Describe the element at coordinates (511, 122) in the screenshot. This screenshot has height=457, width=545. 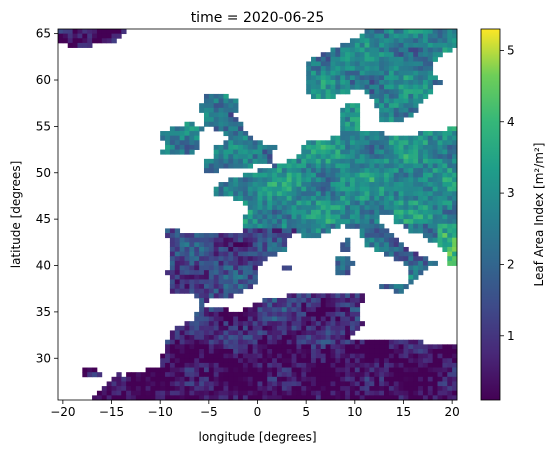
I see `colorbar-tick-label: 4` at that location.